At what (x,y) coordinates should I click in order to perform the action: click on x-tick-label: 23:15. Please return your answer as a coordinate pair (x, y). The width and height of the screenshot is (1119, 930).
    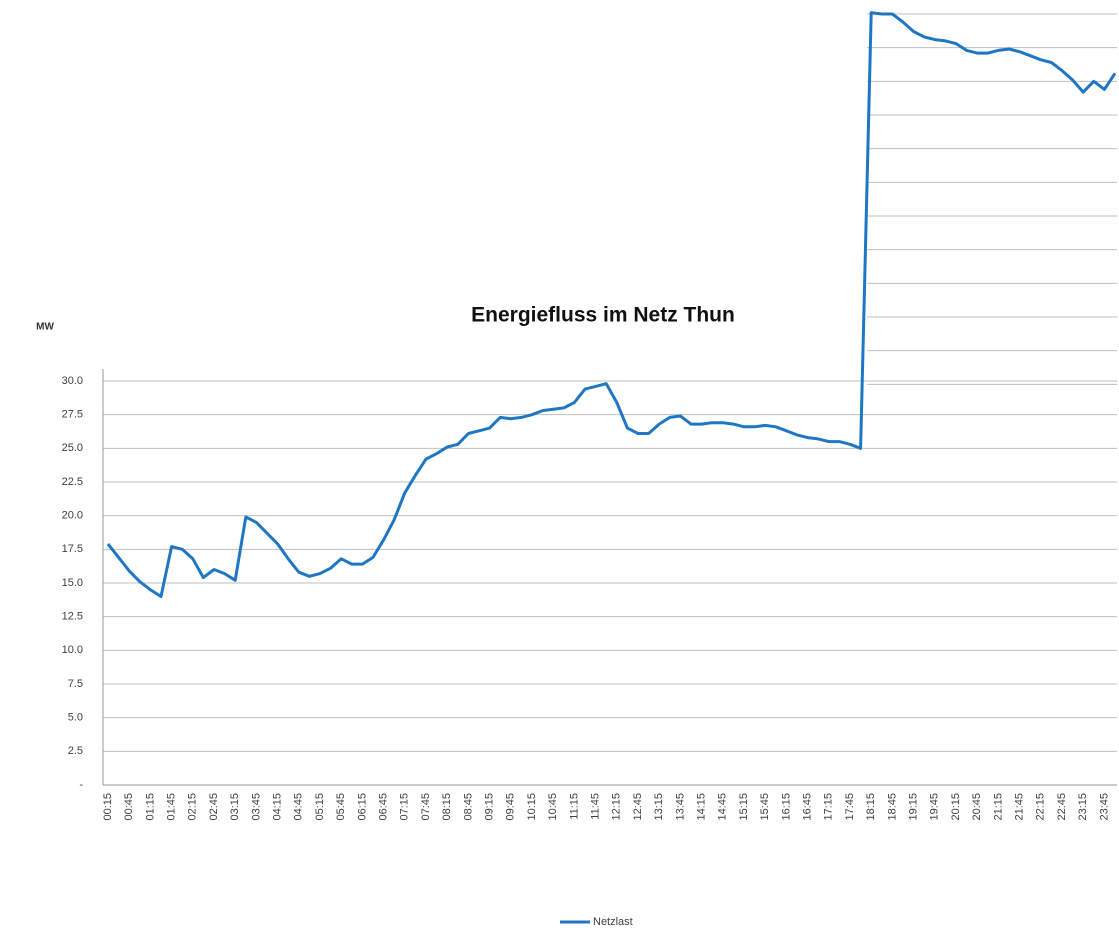
    Looking at the image, I should click on (1083, 807).